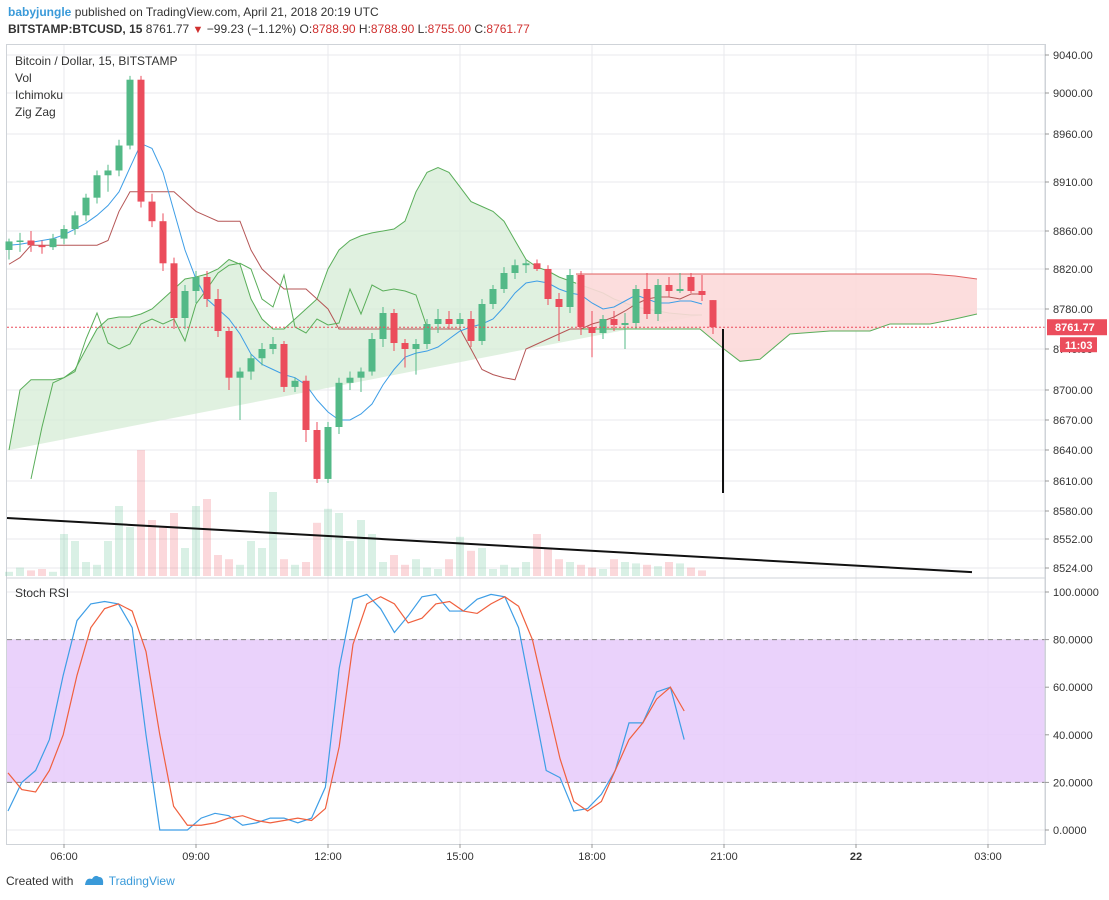 This screenshot has width=1109, height=900. What do you see at coordinates (23, 78) in the screenshot?
I see `legend-item-vol: Vol` at bounding box center [23, 78].